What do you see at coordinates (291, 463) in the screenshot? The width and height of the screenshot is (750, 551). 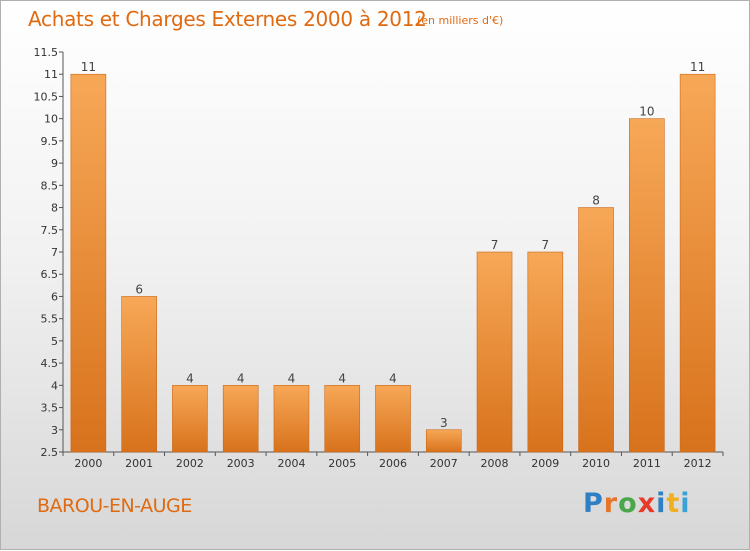 I see `x-tick-label: 2004` at bounding box center [291, 463].